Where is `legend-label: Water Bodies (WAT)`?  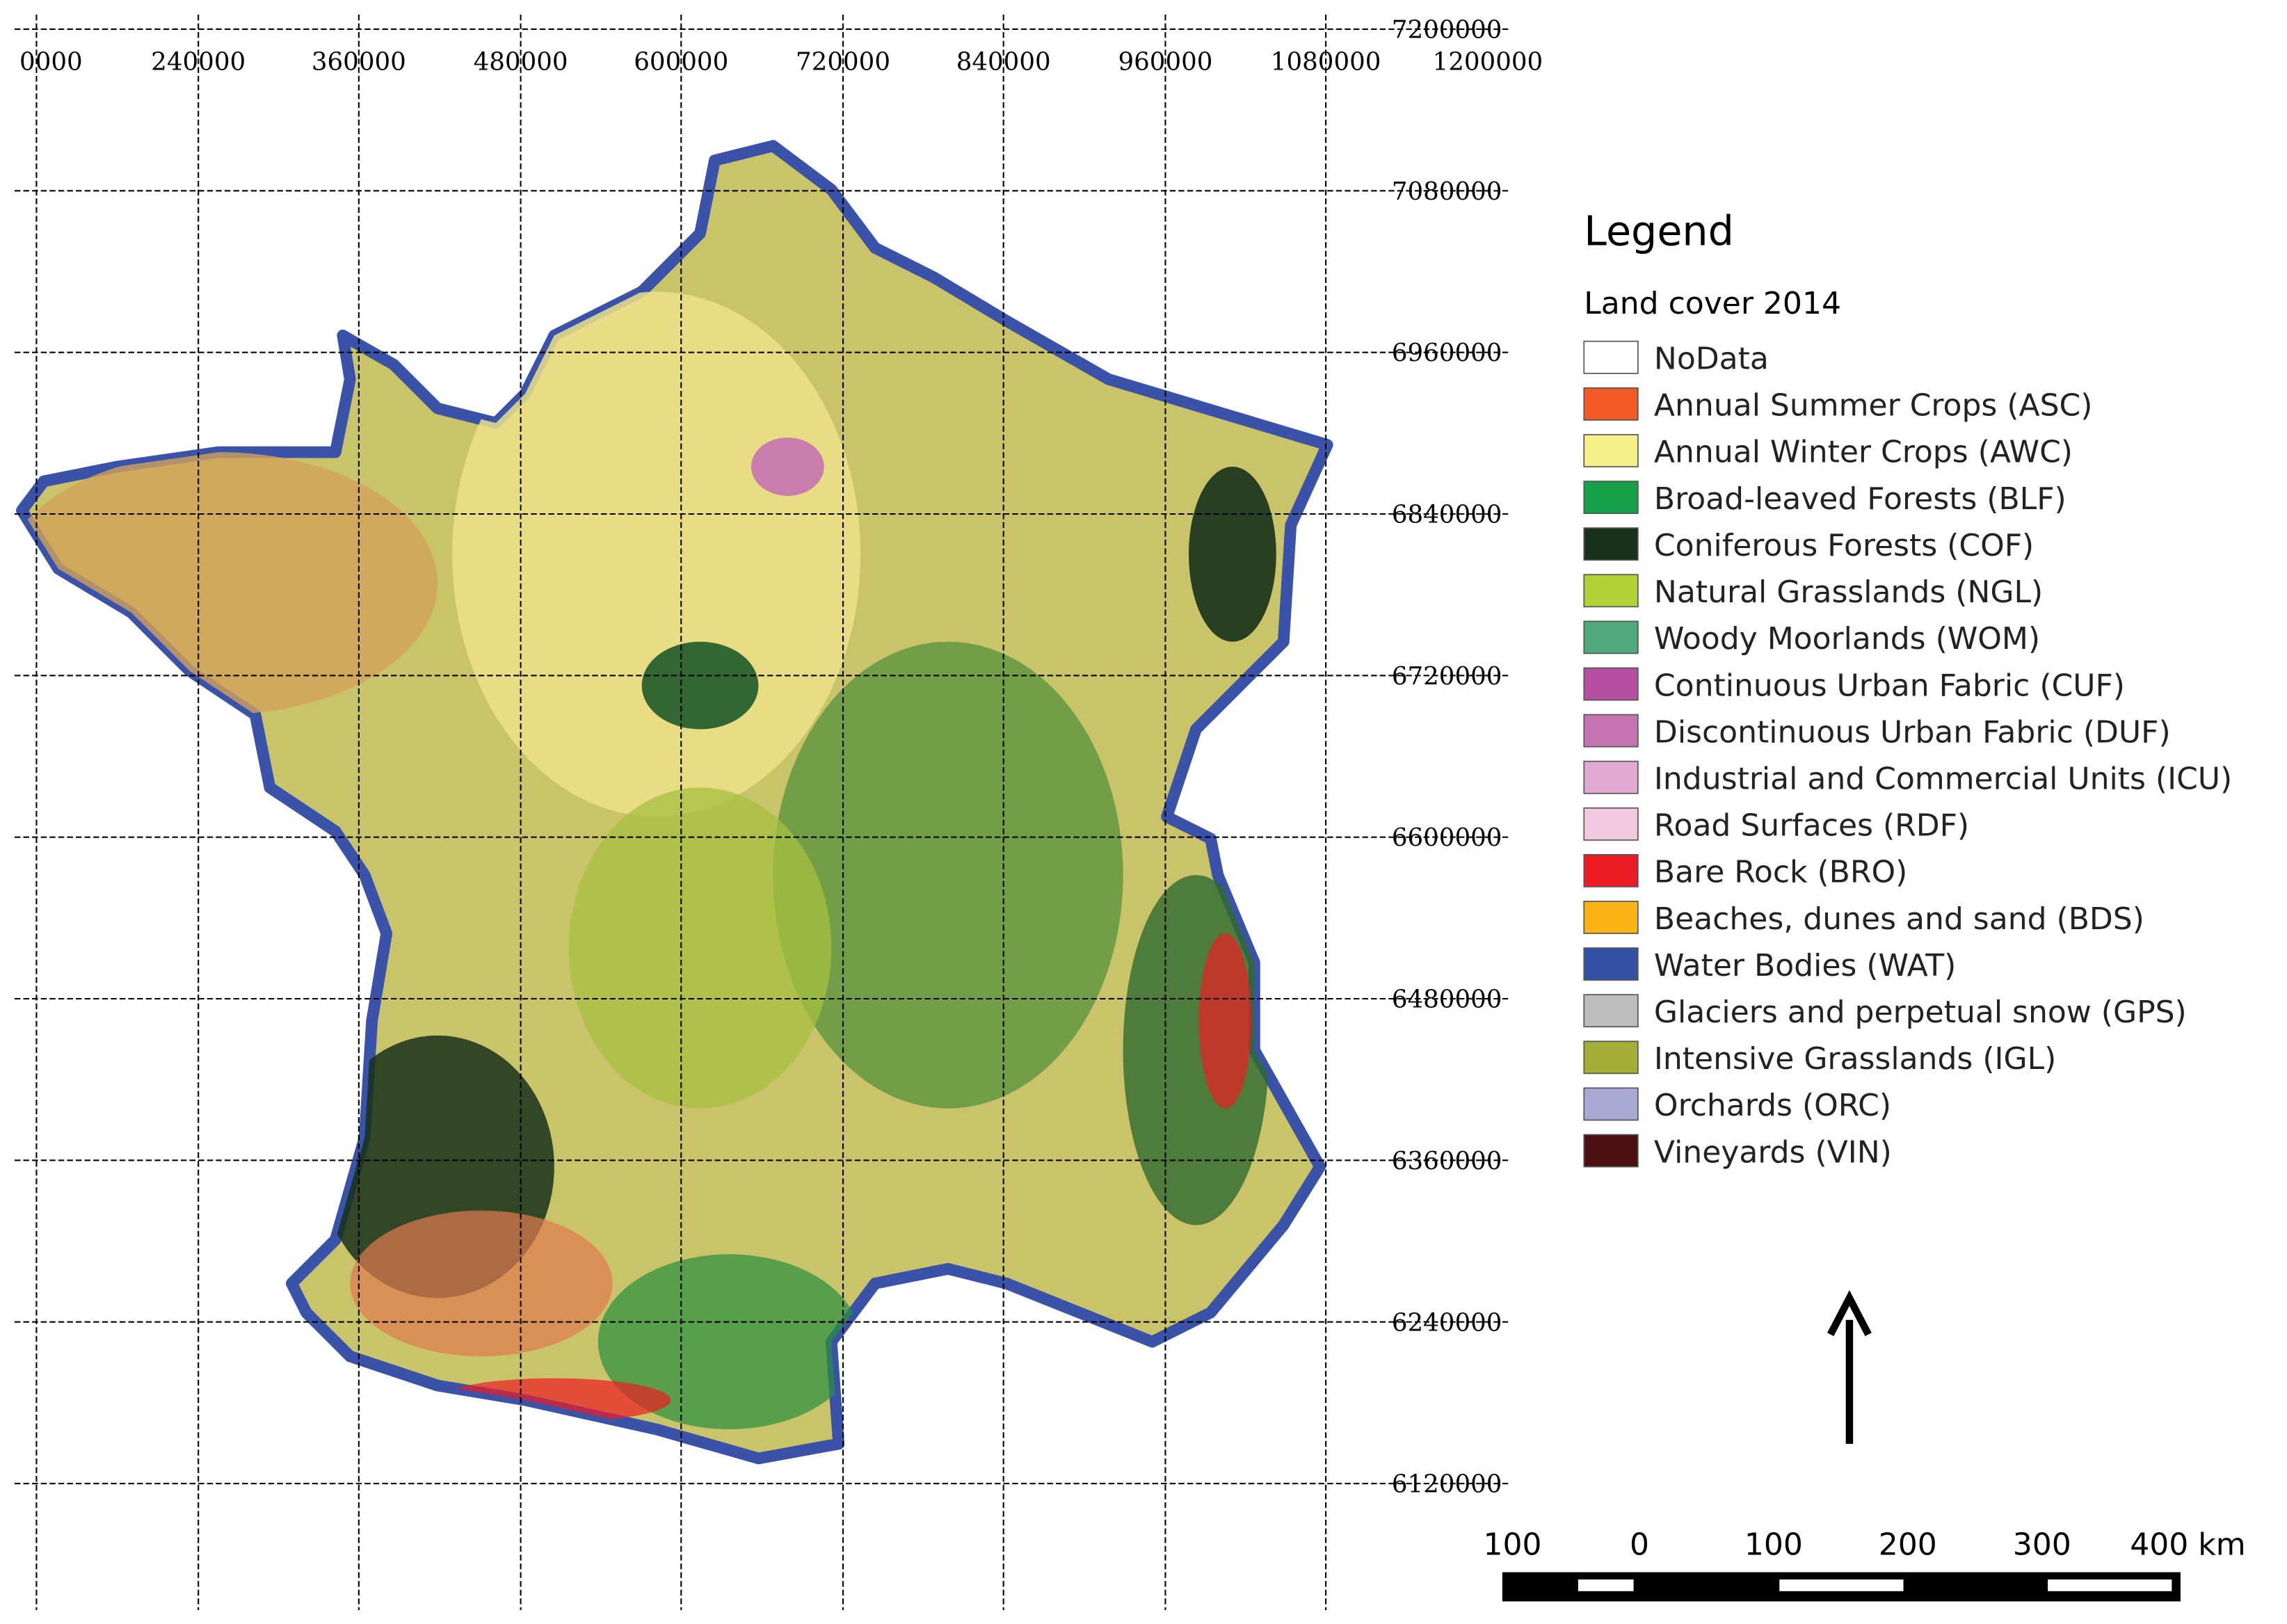 legend-label: Water Bodies (WAT) is located at coordinates (1805, 965).